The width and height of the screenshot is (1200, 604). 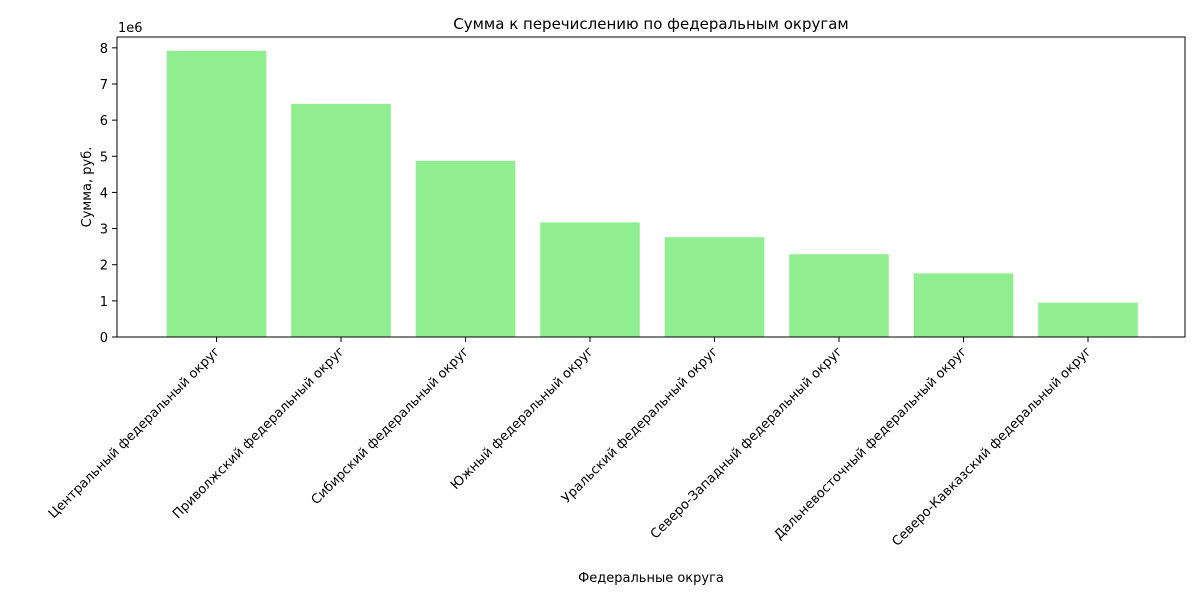 I want to click on x-axis-label: Федеральные округа, so click(x=651, y=578).